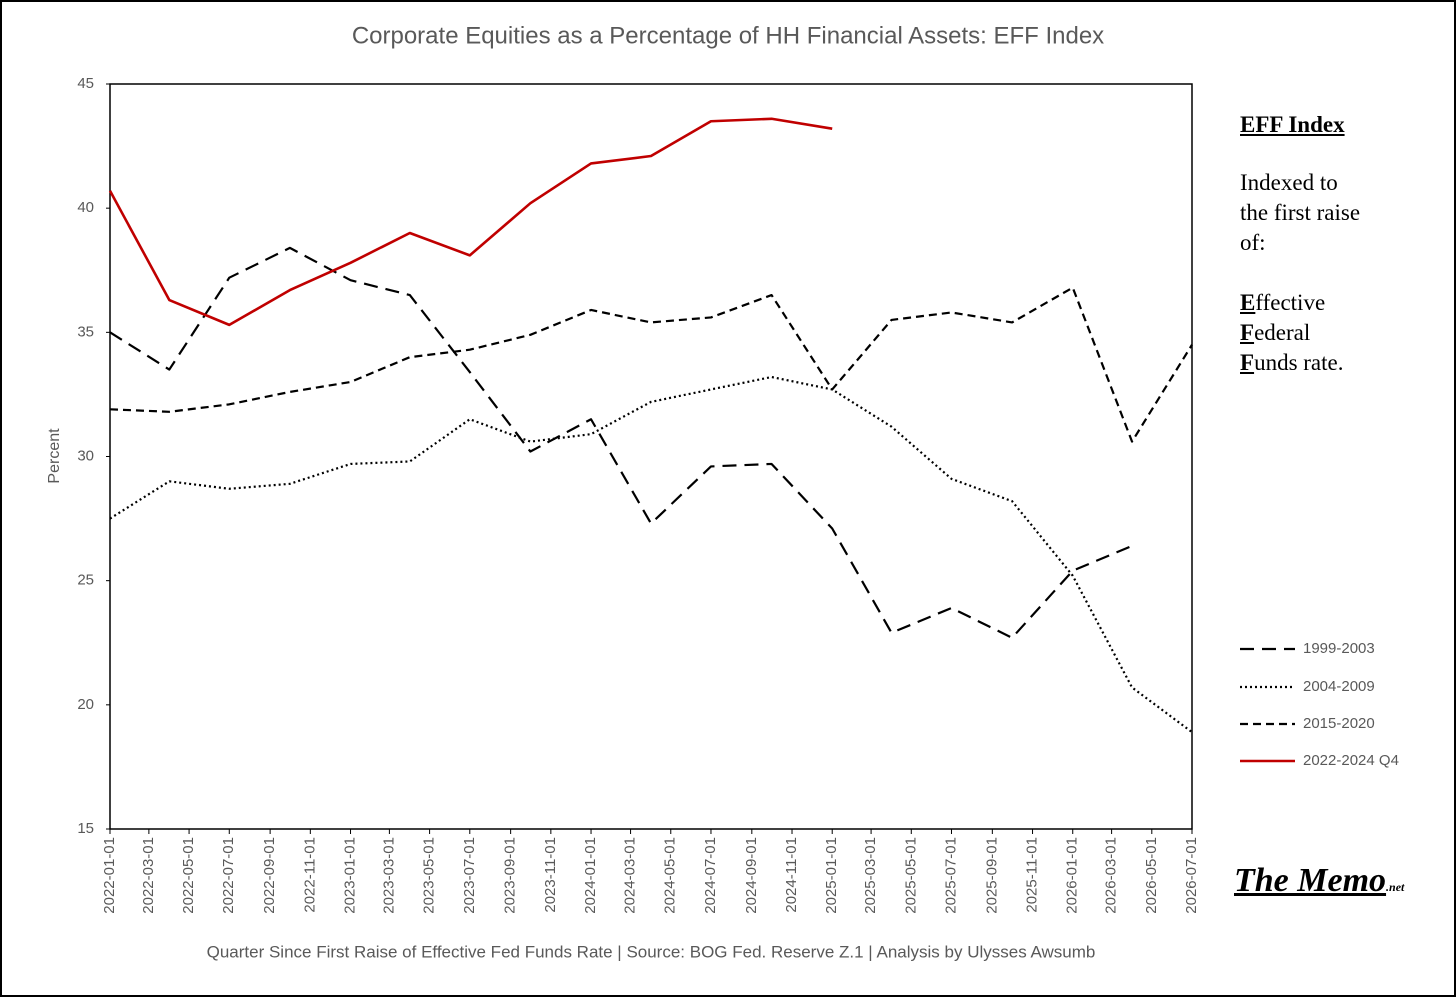  Describe the element at coordinates (388, 875) in the screenshot. I see `x-tick-label: 2023-03-01` at that location.